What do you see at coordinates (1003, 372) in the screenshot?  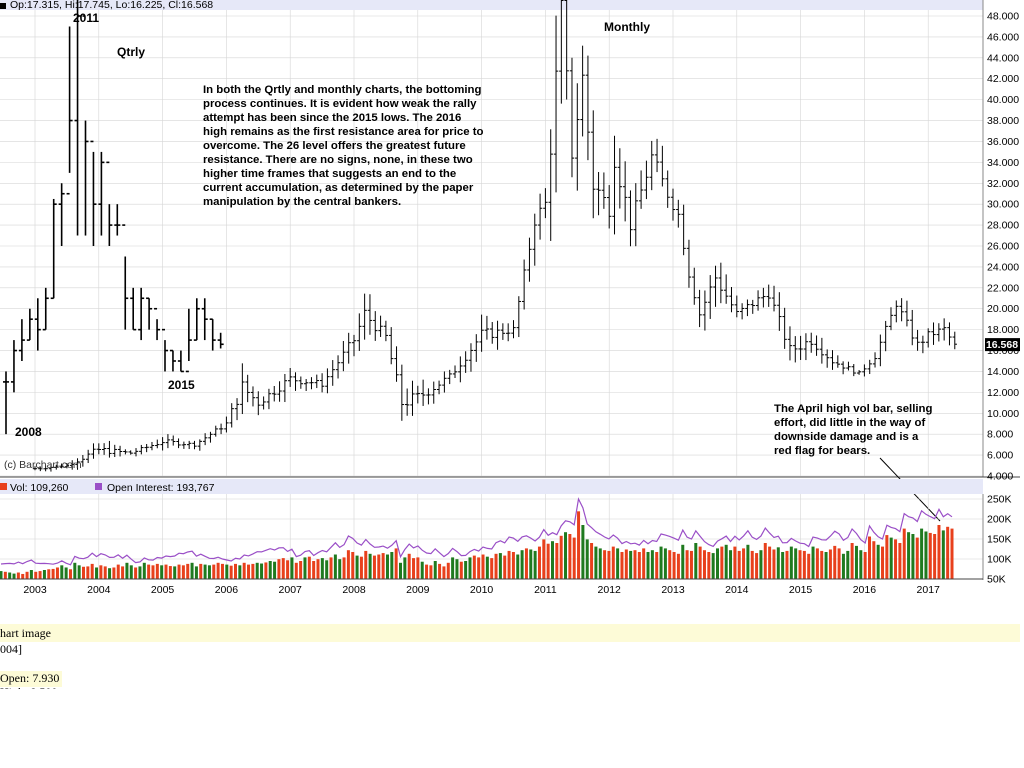 I see `price-tick-label: 14.000` at bounding box center [1003, 372].